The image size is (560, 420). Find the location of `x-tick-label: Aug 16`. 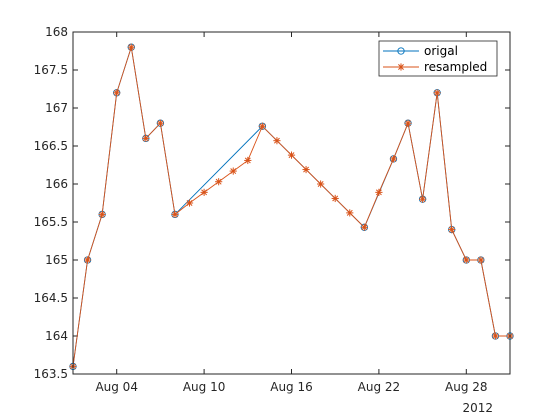

x-tick-label: Aug 16 is located at coordinates (291, 387).